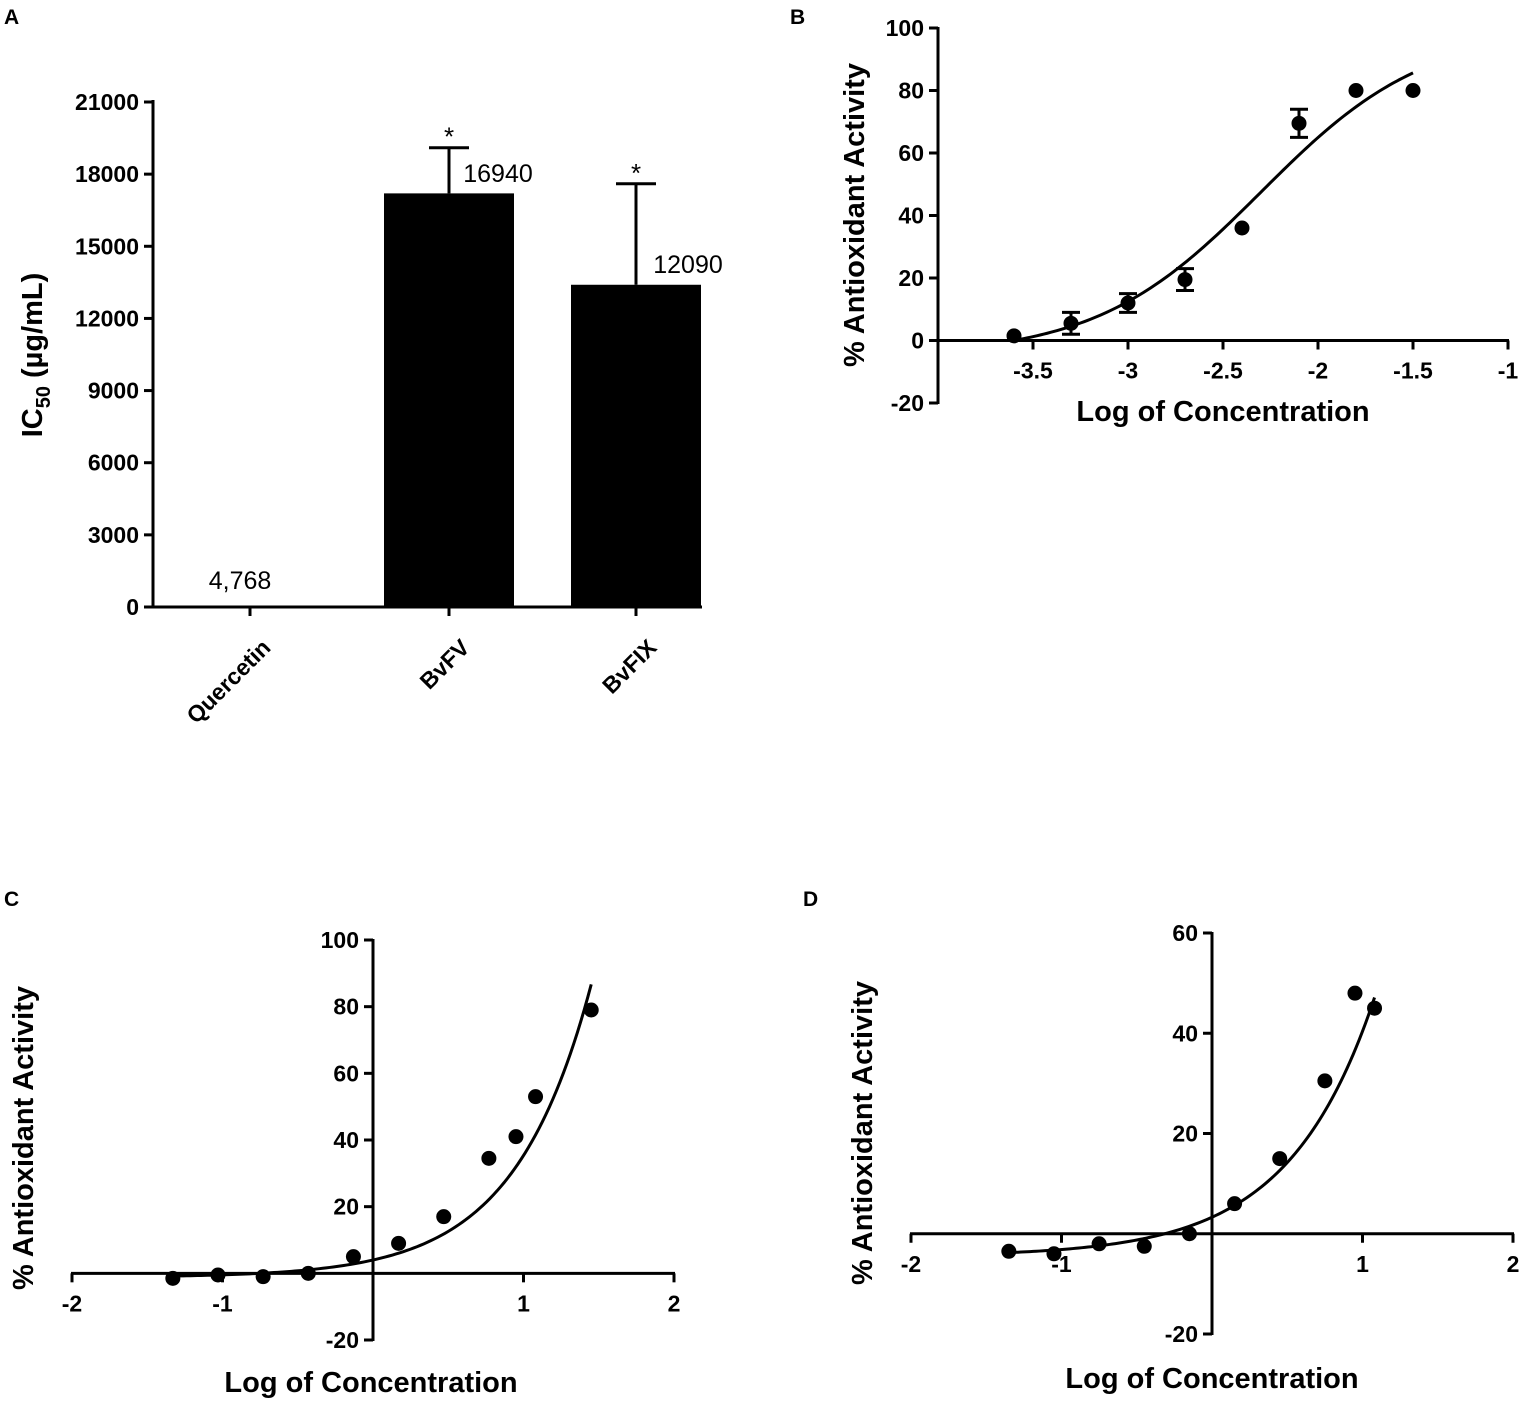 The image size is (1535, 1404). What do you see at coordinates (629, 666) in the screenshot?
I see `category-label: BvFIX` at bounding box center [629, 666].